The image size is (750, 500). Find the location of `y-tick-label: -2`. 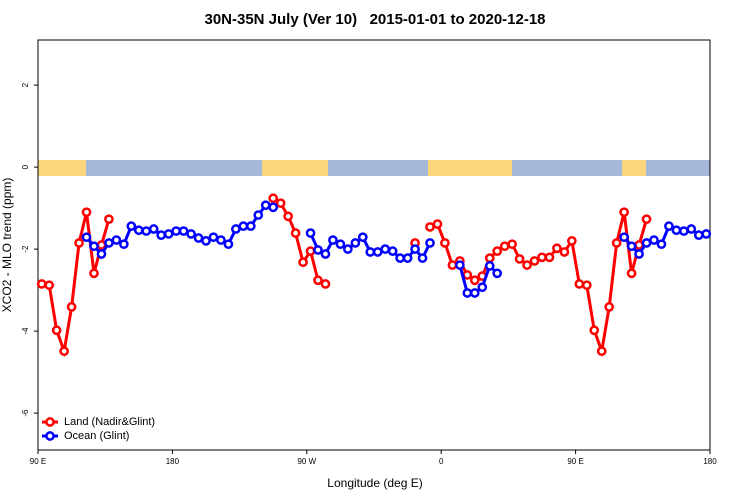

y-tick-label: -2 is located at coordinates (25, 249).